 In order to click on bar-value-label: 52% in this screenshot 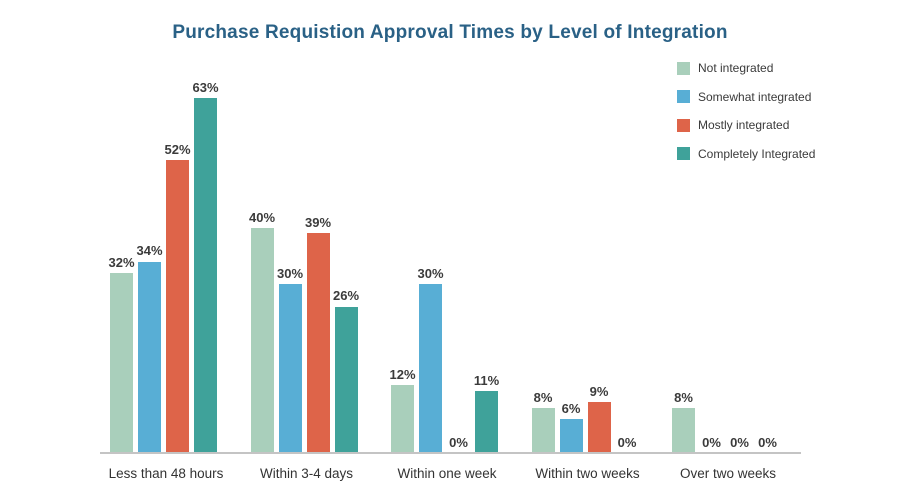, I will do `click(177, 149)`.